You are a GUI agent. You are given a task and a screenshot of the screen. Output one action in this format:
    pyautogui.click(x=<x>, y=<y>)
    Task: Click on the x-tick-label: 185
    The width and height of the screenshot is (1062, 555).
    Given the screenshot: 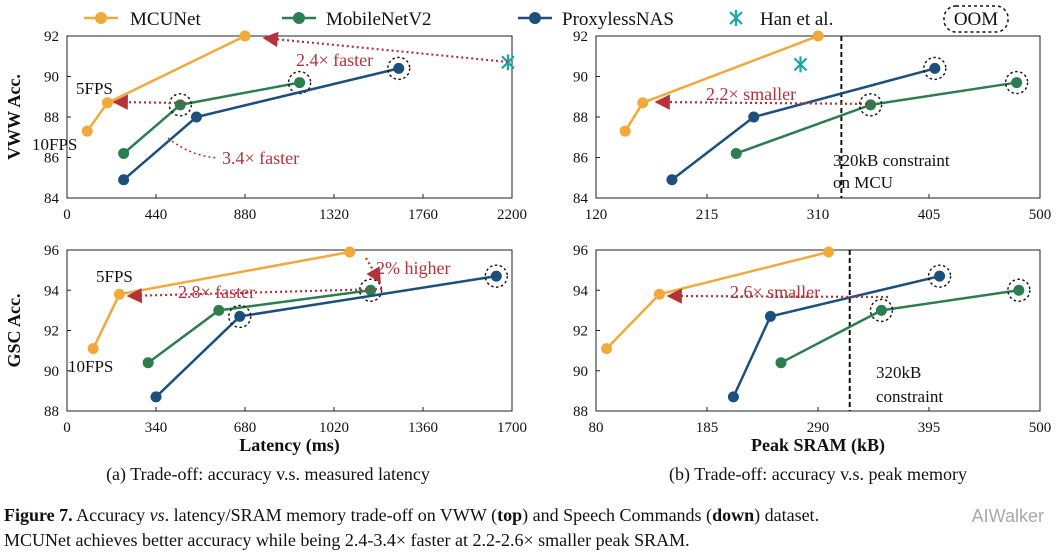 What is the action you would take?
    pyautogui.click(x=707, y=428)
    